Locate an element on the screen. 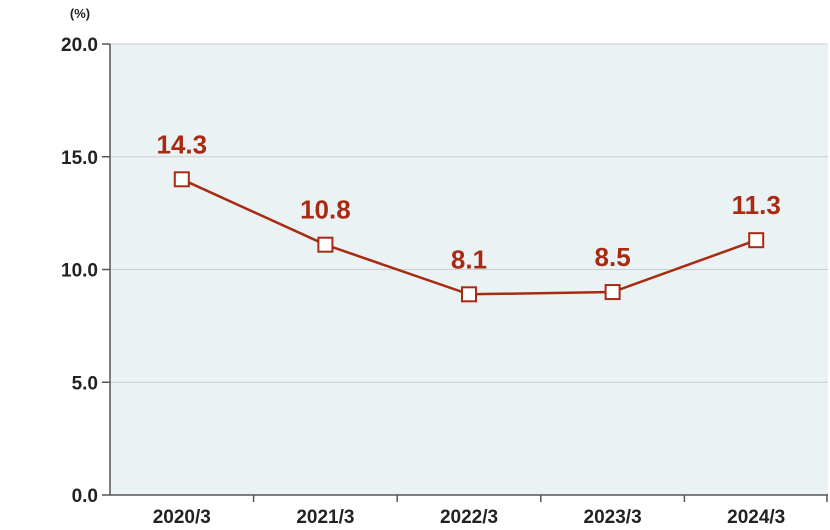 The height and width of the screenshot is (530, 830). data-label: 14.3 is located at coordinates (181, 144).